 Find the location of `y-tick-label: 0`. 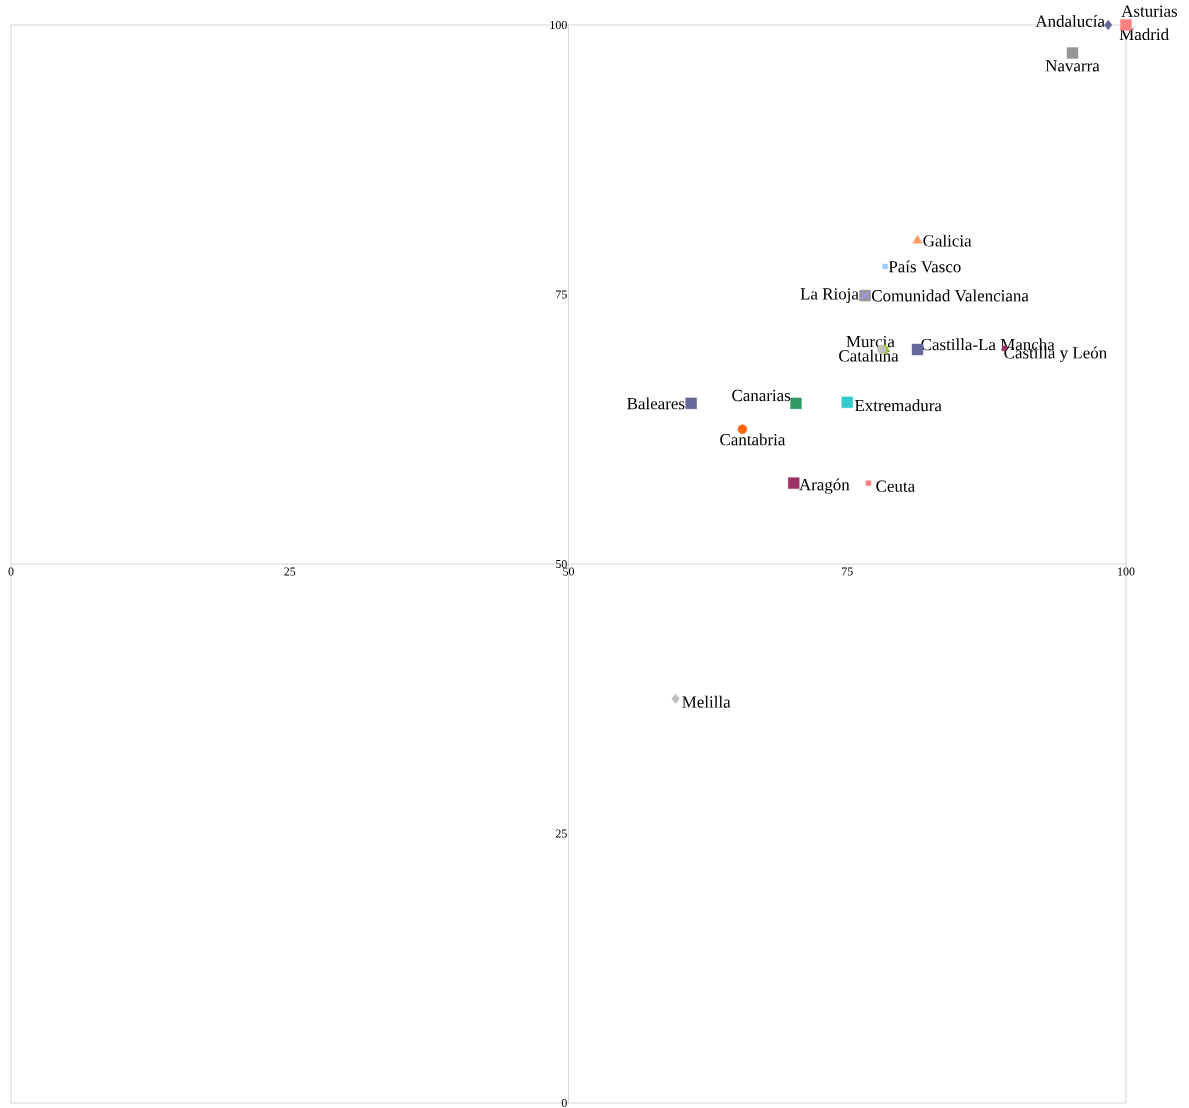

y-tick-label: 0 is located at coordinates (564, 1103).